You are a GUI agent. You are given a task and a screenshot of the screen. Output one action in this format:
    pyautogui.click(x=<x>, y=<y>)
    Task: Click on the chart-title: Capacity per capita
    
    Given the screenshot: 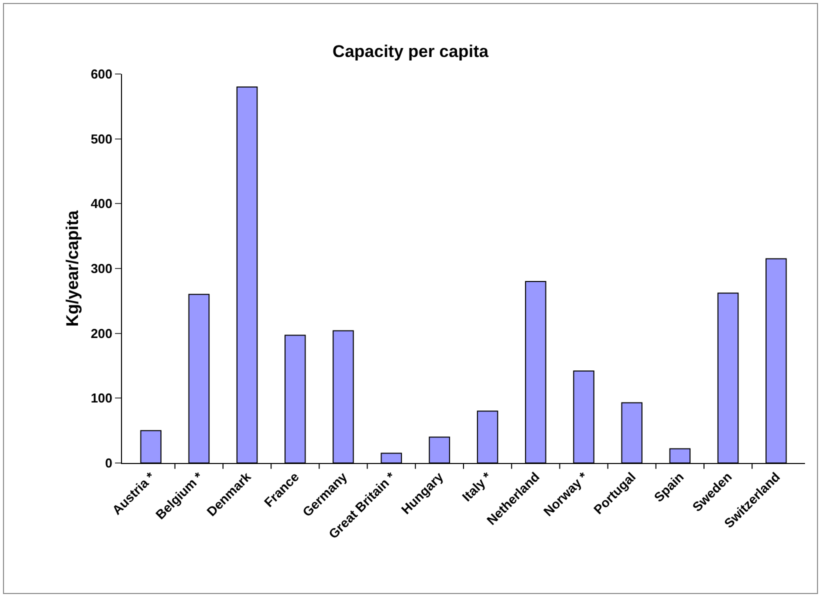 What is the action you would take?
    pyautogui.click(x=410, y=52)
    